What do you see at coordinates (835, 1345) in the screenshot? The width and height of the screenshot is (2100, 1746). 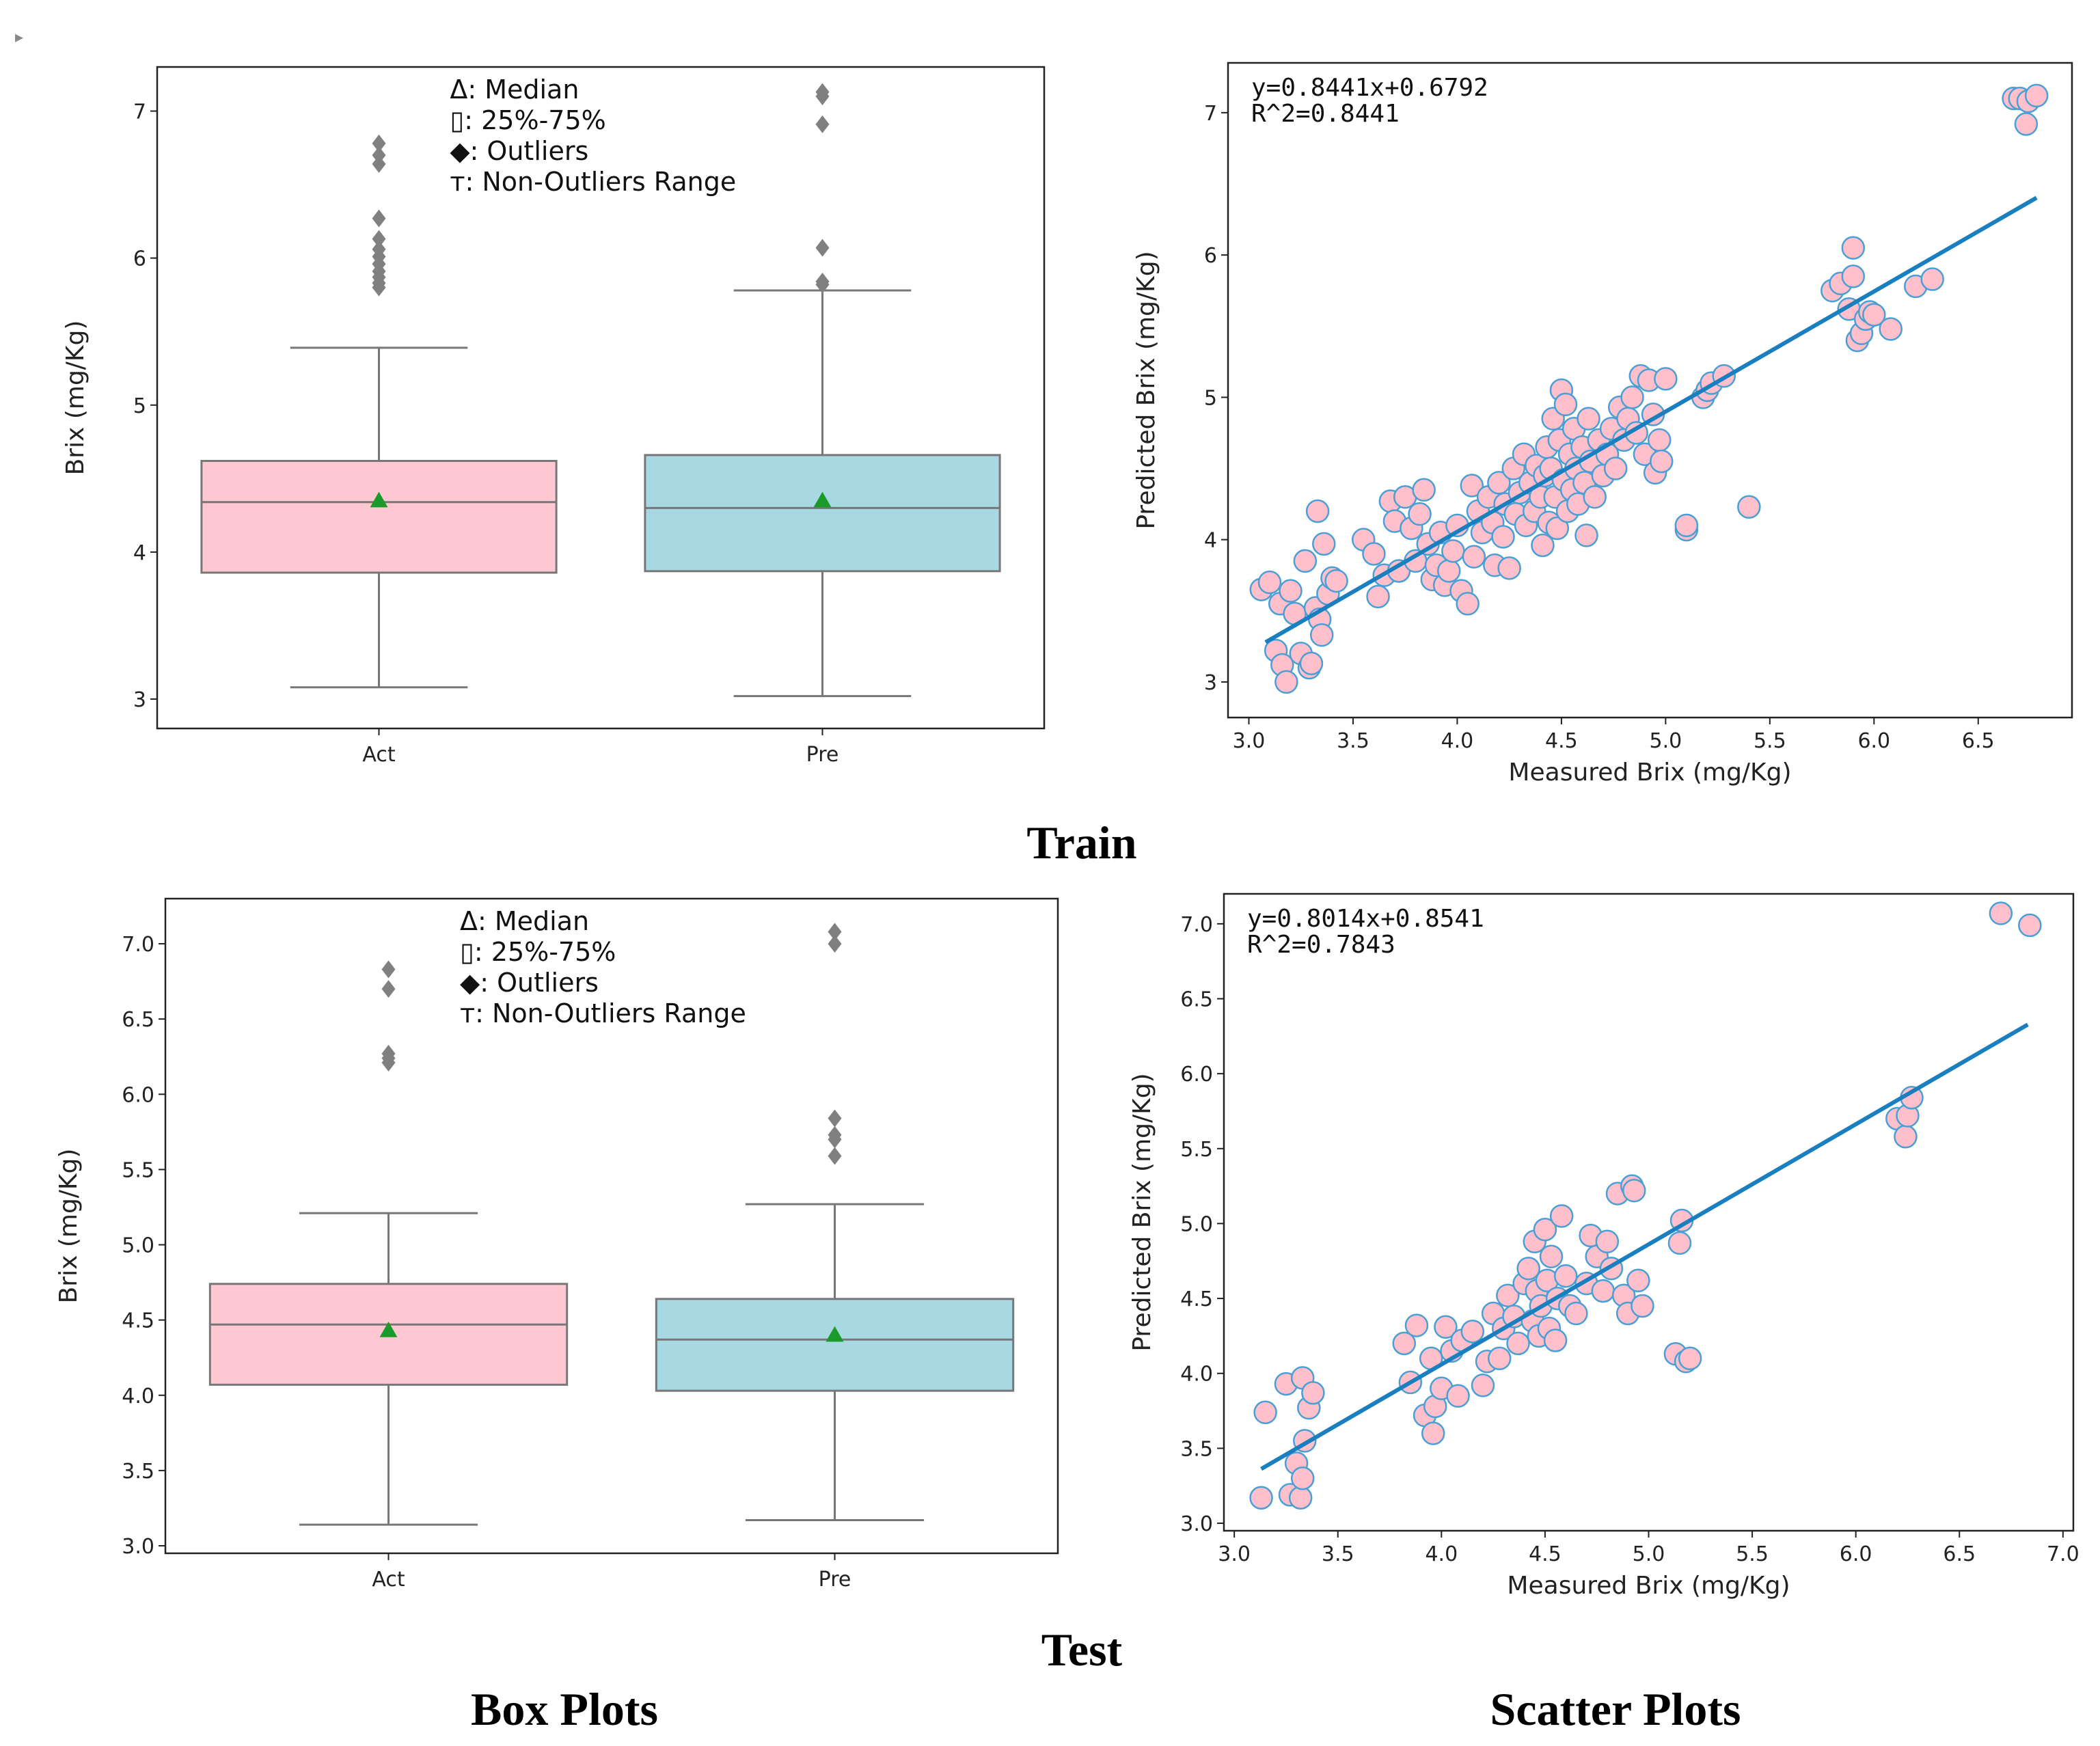 I see `iqr-box` at bounding box center [835, 1345].